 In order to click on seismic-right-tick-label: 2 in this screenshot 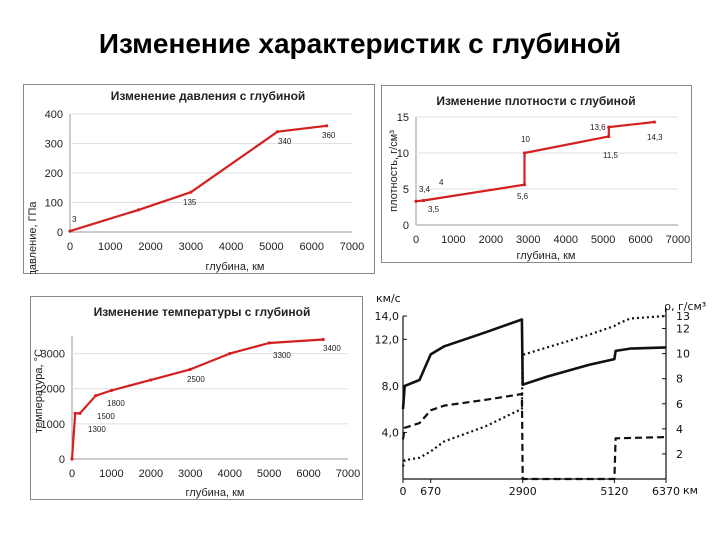, I will do `click(679, 454)`.